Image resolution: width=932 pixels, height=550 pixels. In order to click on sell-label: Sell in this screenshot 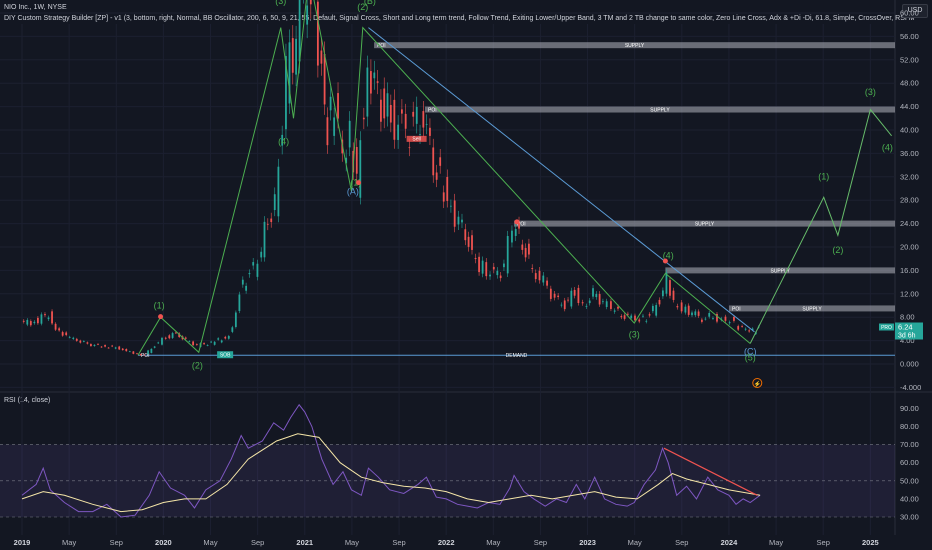, I will do `click(416, 139)`.